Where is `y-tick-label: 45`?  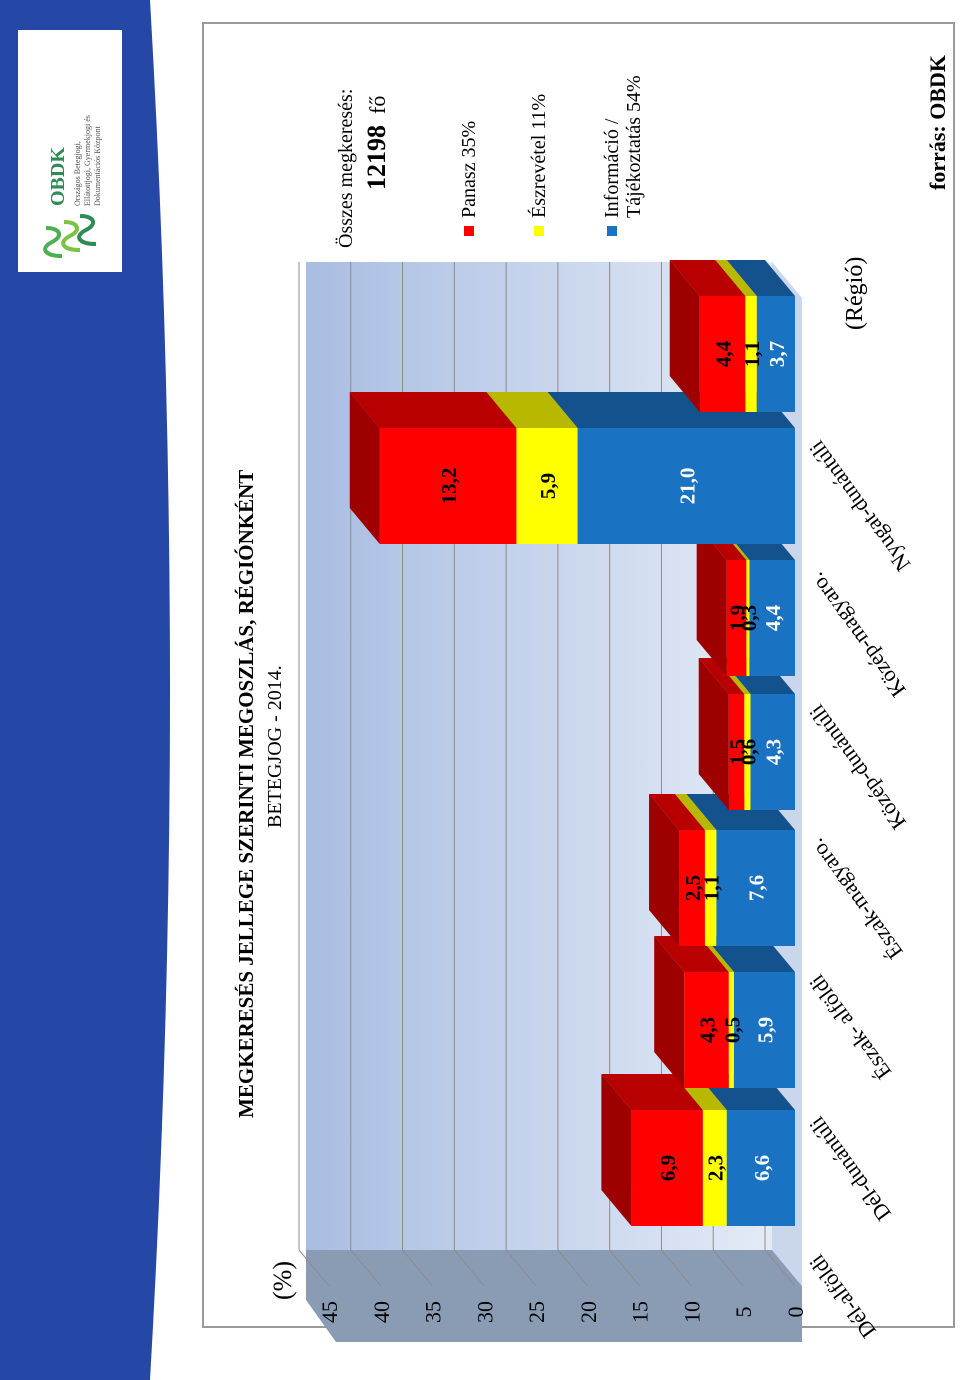 y-tick-label: 45 is located at coordinates (329, 1312).